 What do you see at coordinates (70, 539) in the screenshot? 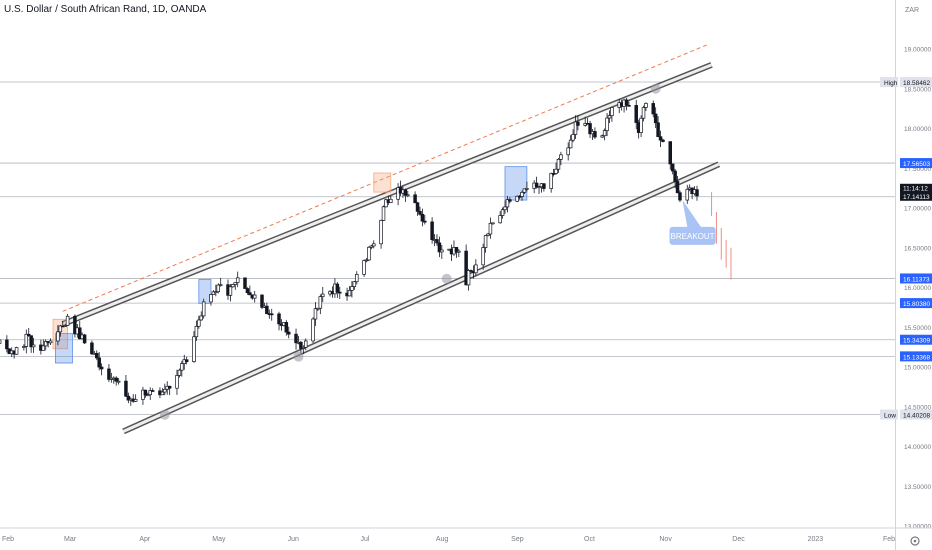
I see `x-tick-label: Mar` at bounding box center [70, 539].